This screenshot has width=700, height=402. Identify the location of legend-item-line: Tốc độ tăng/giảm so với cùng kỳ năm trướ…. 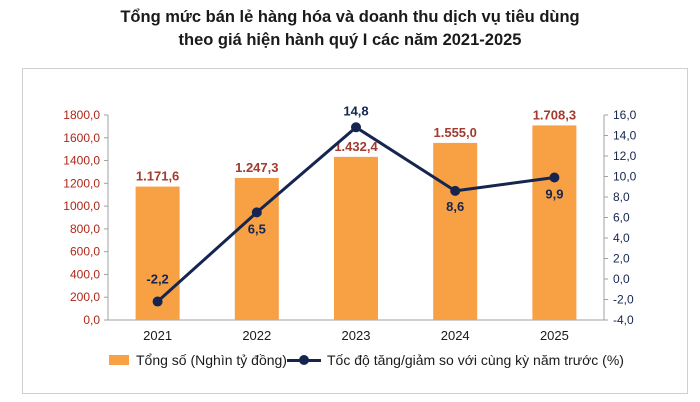
(455, 360).